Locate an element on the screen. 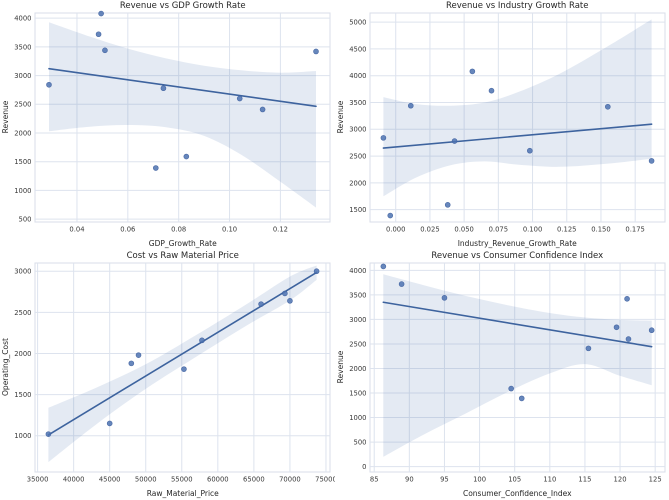 The height and width of the screenshot is (500, 669). x-tick-label: 85 is located at coordinates (373, 480).